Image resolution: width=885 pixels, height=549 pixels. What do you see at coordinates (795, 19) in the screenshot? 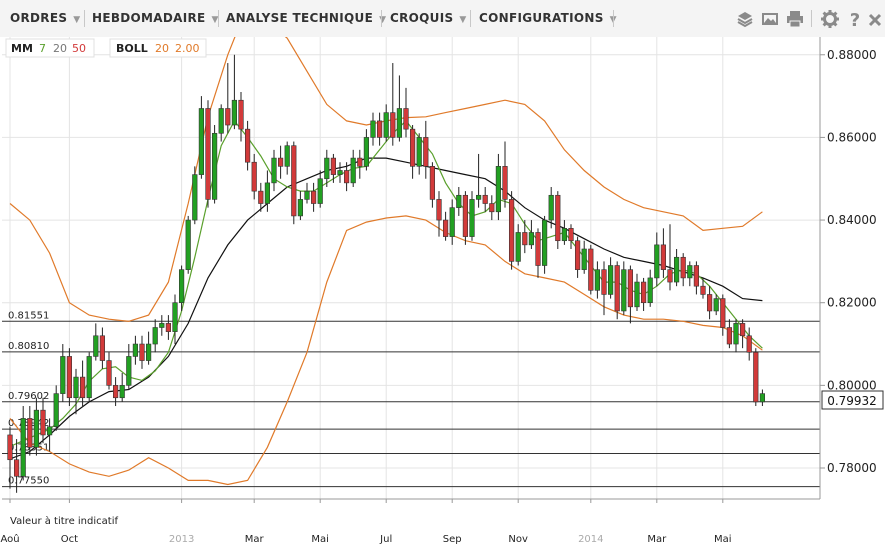
I see `print-icon` at bounding box center [795, 19].